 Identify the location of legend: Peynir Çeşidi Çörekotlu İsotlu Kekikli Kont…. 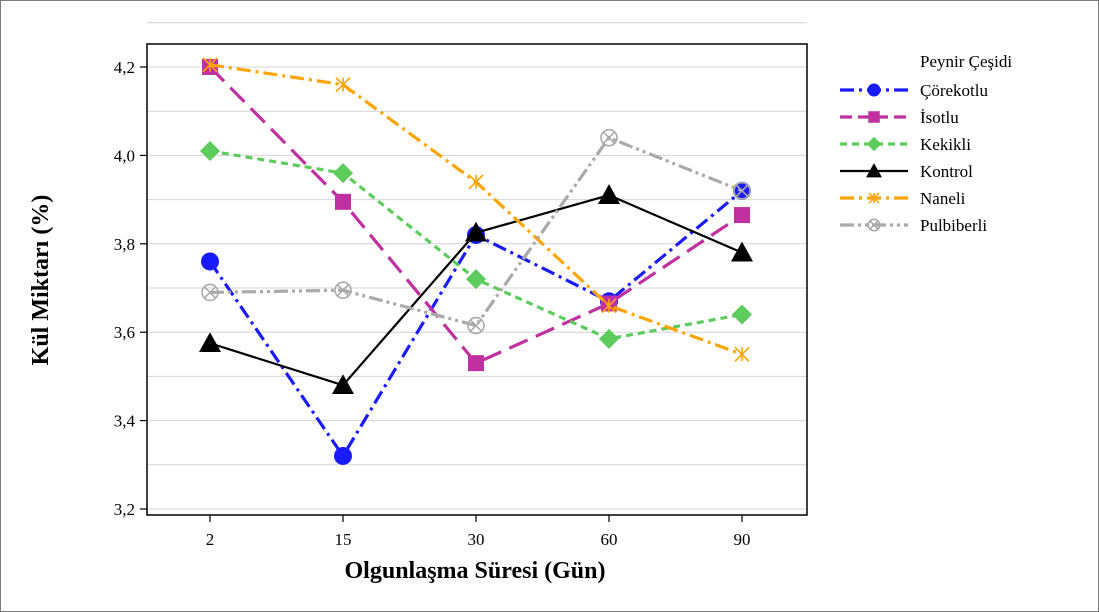
(926, 143).